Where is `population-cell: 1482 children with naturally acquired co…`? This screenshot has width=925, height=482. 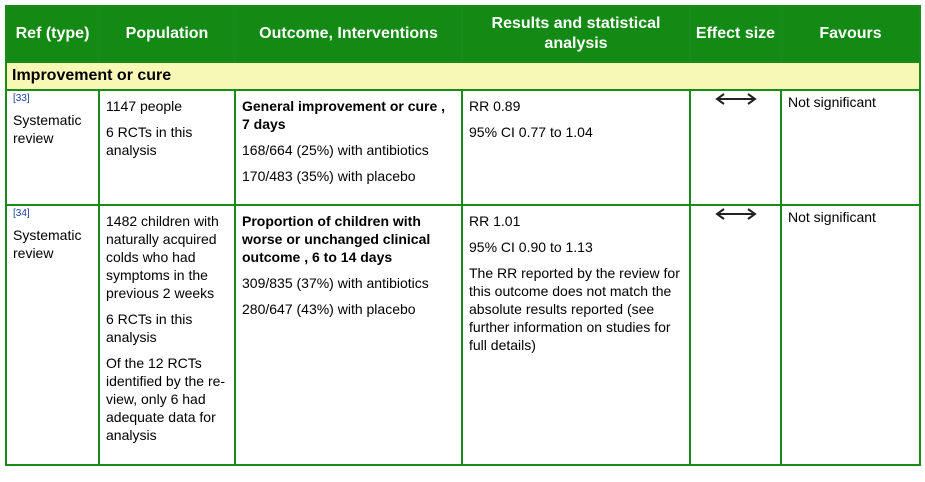 population-cell: 1482 children with naturally acquired co… is located at coordinates (167, 335).